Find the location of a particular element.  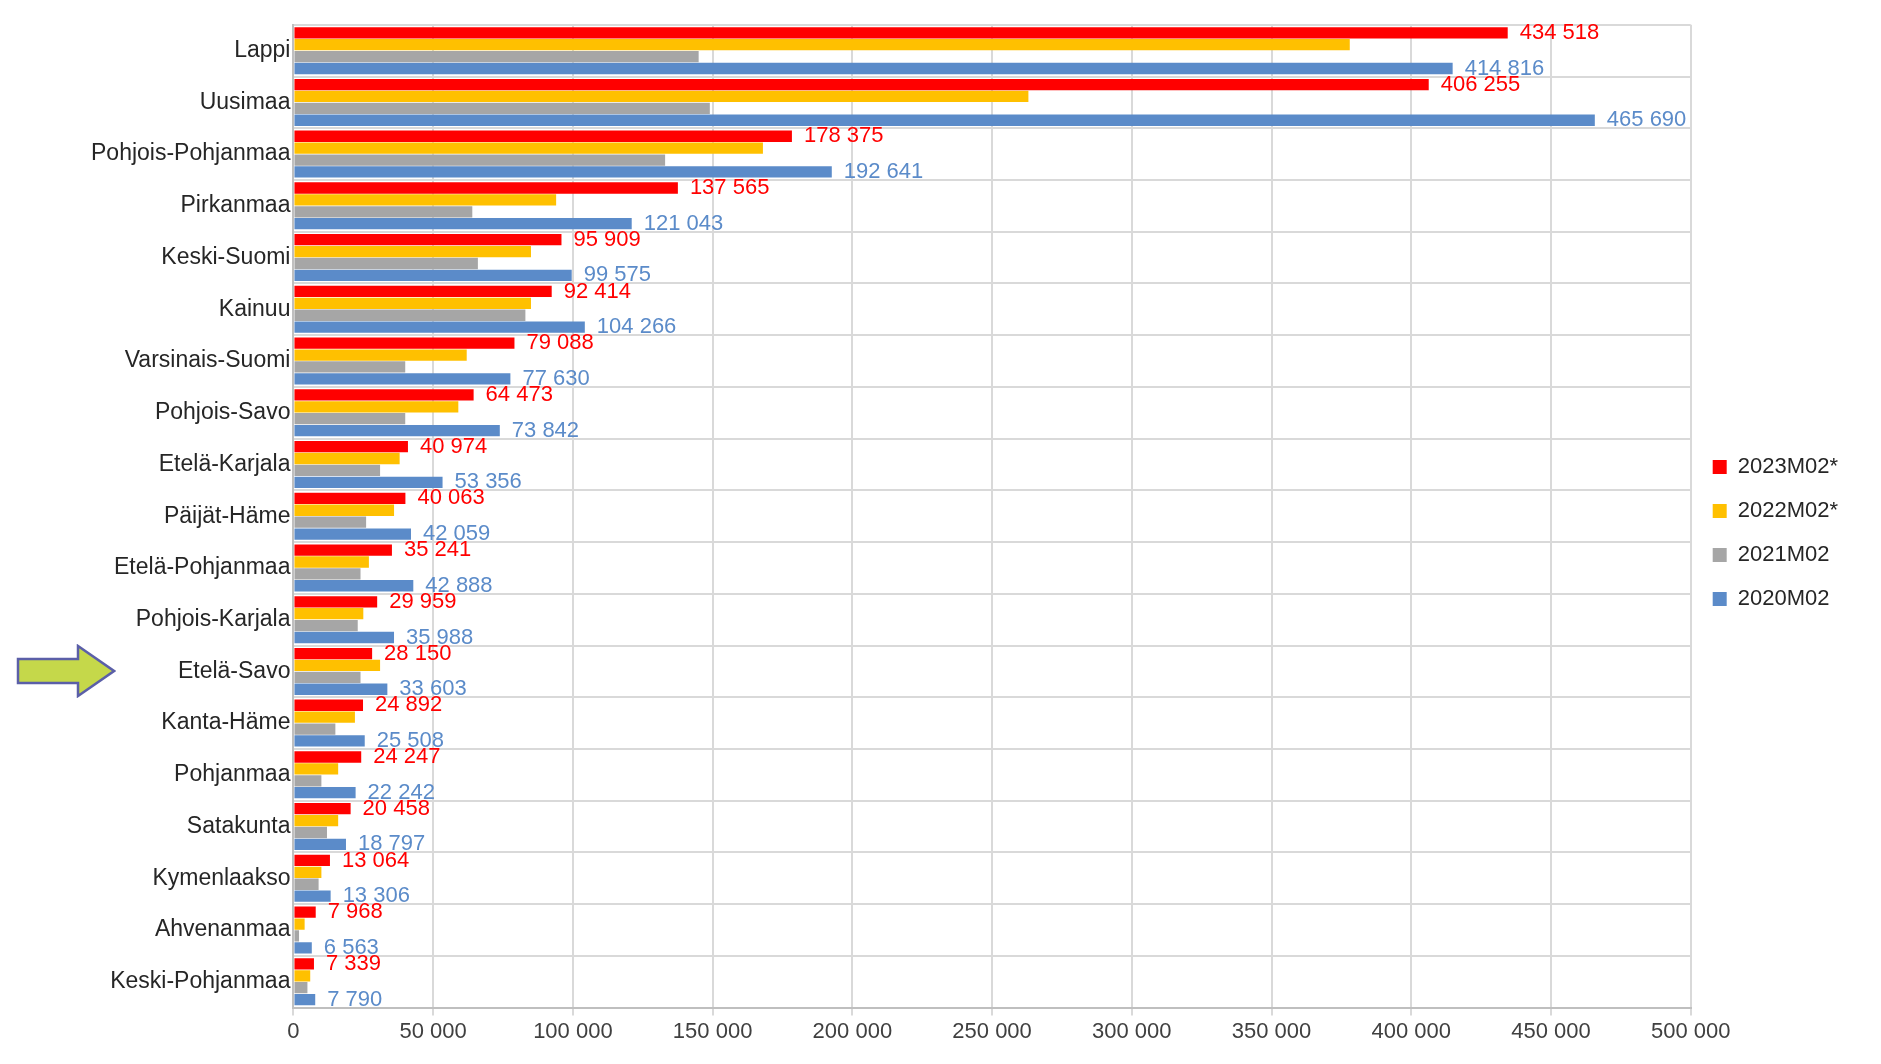

data-label: 73 842 is located at coordinates (545, 429).